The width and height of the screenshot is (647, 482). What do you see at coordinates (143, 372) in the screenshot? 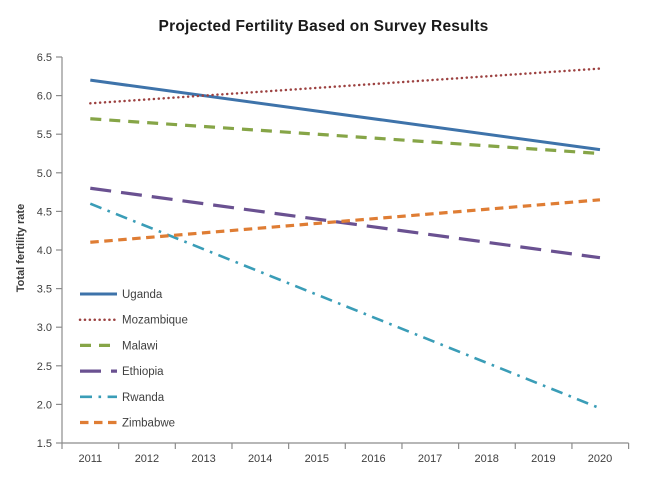
I see `legend-label-ethiopia: Ethiopia` at bounding box center [143, 372].